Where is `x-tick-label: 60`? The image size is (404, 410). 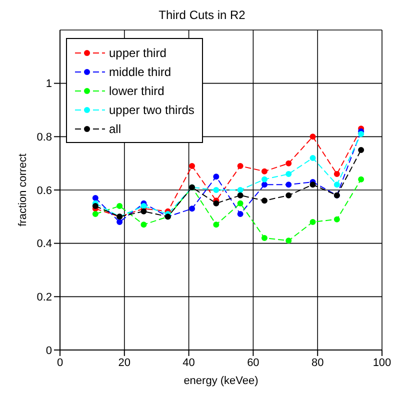 x-tick-label: 60 is located at coordinates (253, 362).